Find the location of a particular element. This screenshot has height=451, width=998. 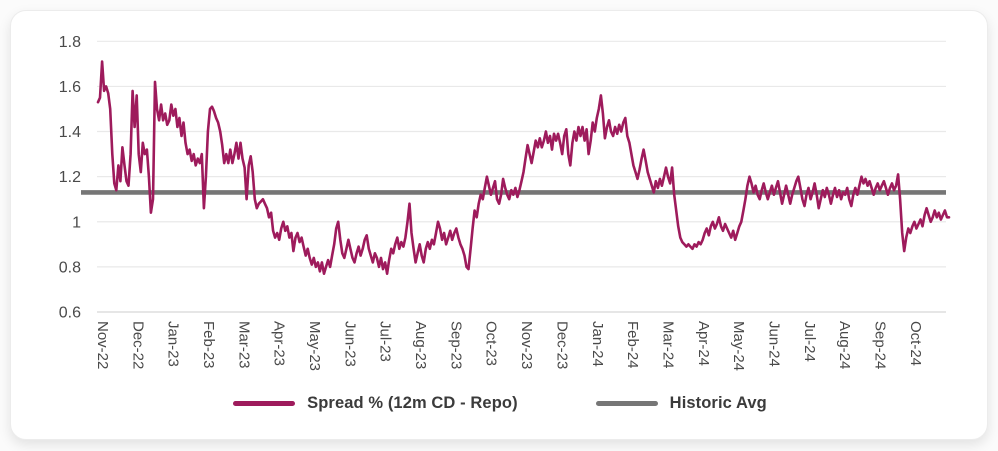

x-tick-label: Jul-24 is located at coordinates (809, 341).